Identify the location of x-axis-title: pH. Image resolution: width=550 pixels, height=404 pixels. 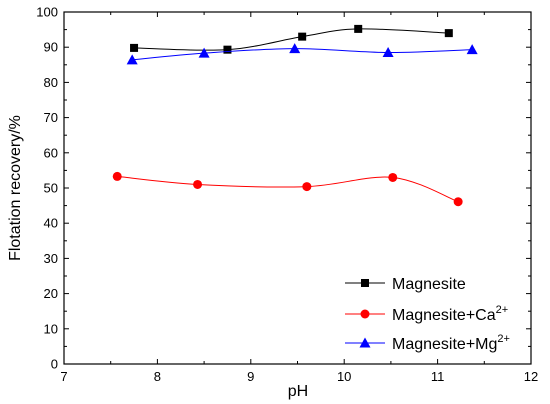
(298, 391).